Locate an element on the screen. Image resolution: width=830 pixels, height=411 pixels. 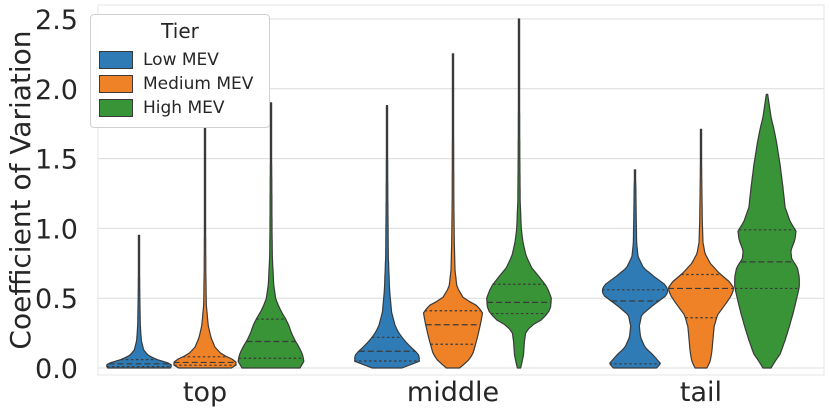
violin-low-mev-tail is located at coordinates (635, 269).